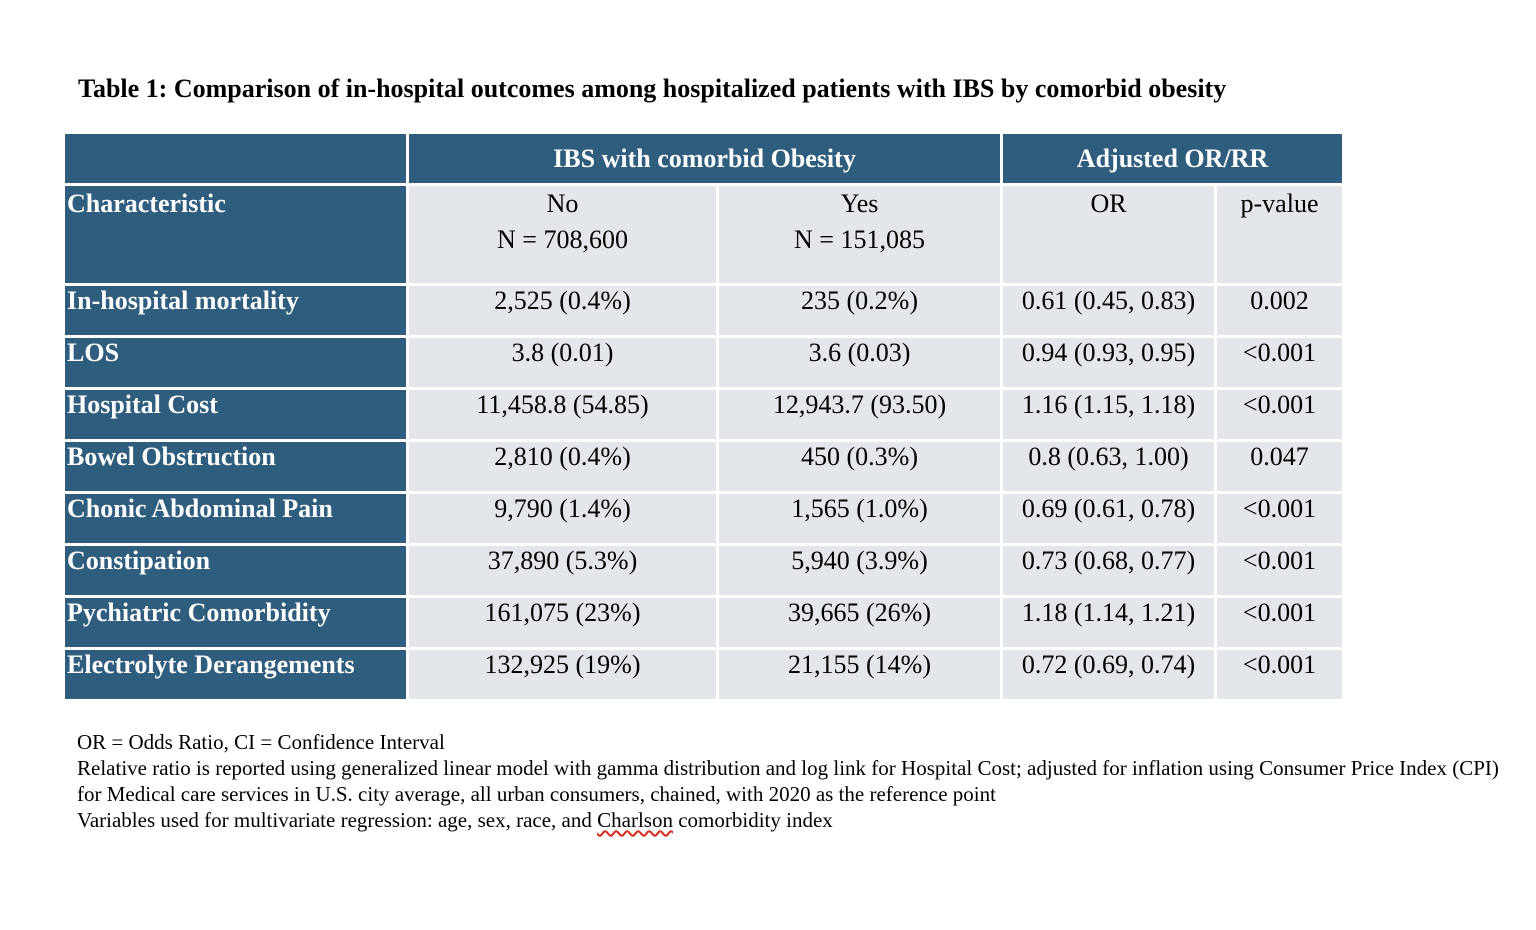  What do you see at coordinates (562, 239) in the screenshot?
I see `column-header-no-n: N = 708,600` at bounding box center [562, 239].